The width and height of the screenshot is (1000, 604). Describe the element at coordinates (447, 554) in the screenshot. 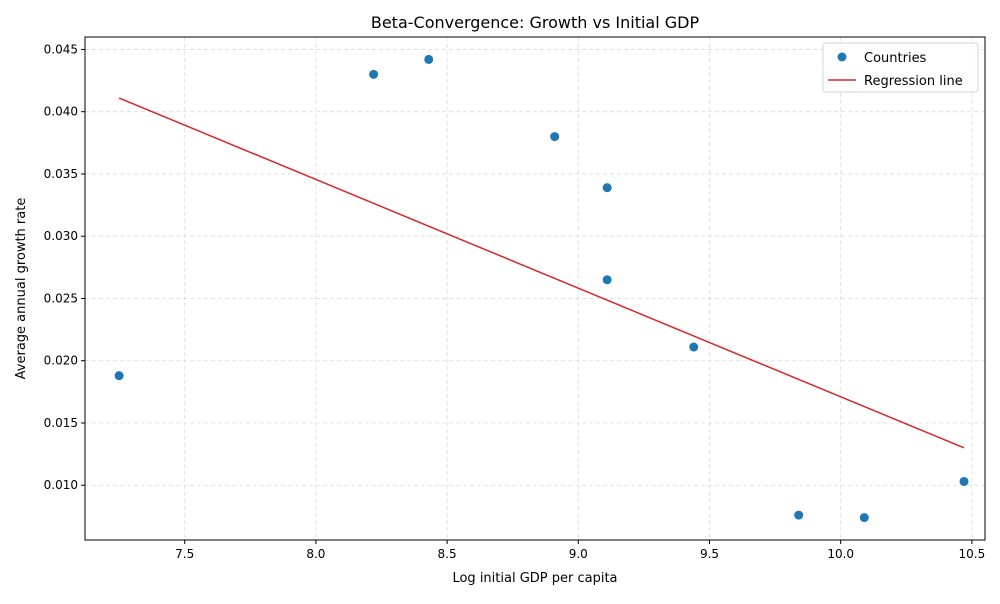

I see `x-tick-label: 8.5` at that location.